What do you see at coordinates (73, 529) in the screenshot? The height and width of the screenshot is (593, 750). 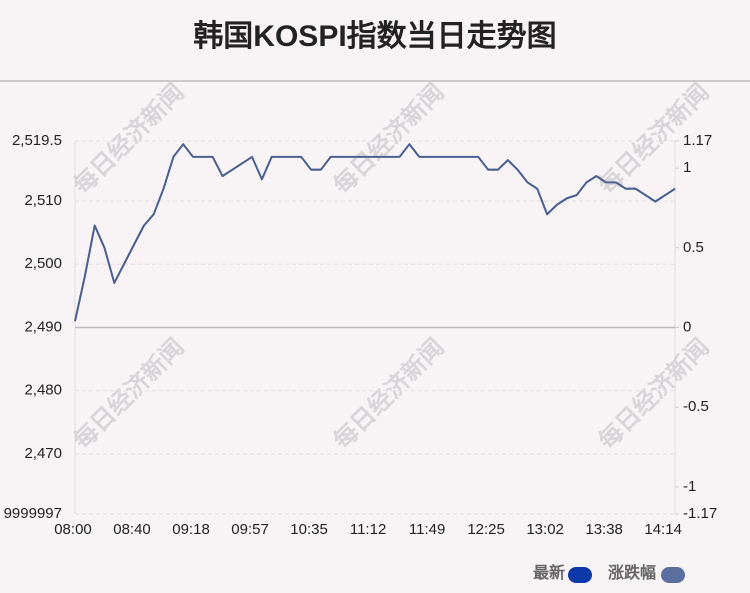 I see `x-tick-label: 08:00` at bounding box center [73, 529].